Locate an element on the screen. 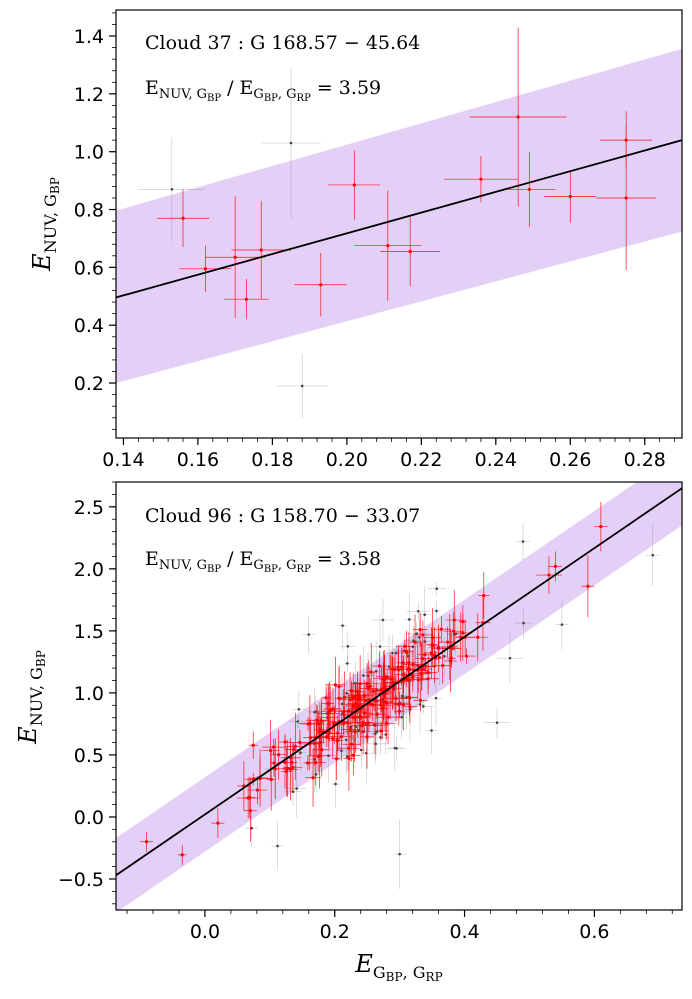 The image size is (692, 999). x-tick-label: 0.18 is located at coordinates (272, 460).